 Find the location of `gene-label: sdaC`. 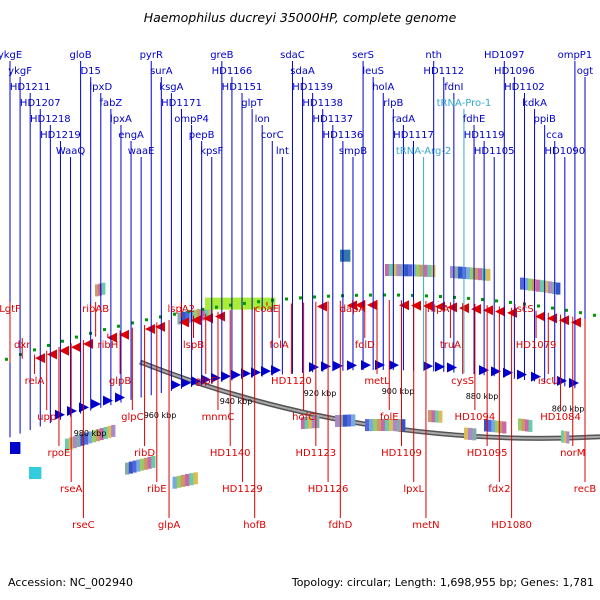

gene-label: sdaC is located at coordinates (292, 55).